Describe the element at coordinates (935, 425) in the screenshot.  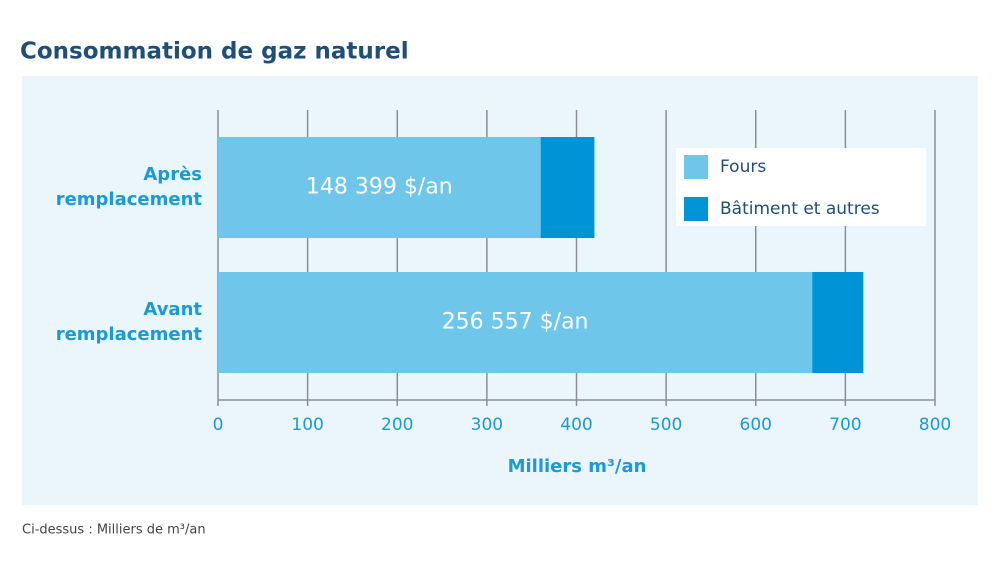
I see `x-tick-label: 800` at that location.